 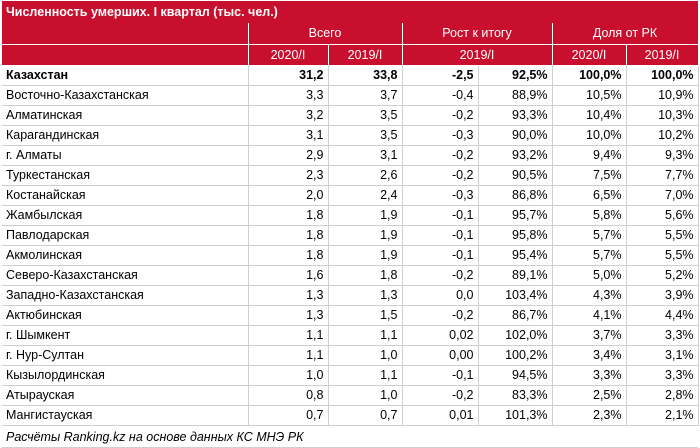 What do you see at coordinates (477, 34) in the screenshot?
I see `header-growth: Рост к итогу` at bounding box center [477, 34].